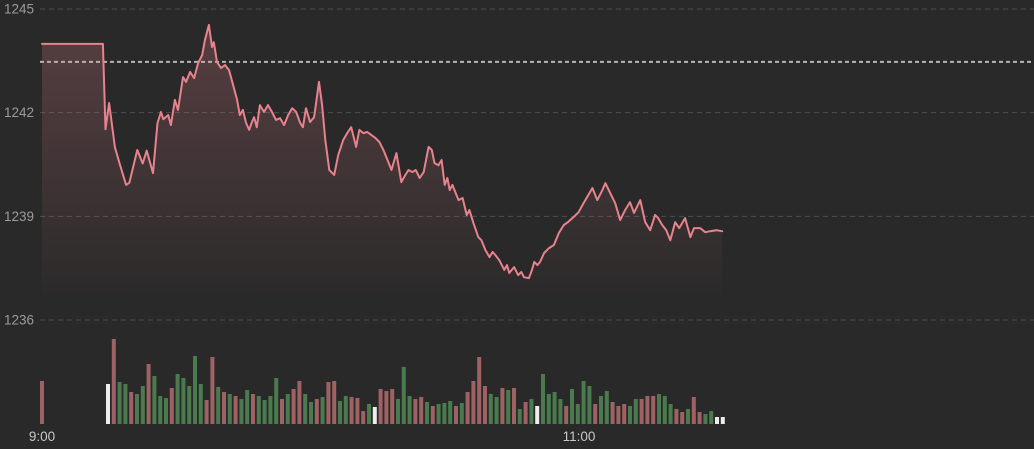 The height and width of the screenshot is (449, 1034). Describe the element at coordinates (19, 112) in the screenshot. I see `y-tick-label: 1242` at that location.